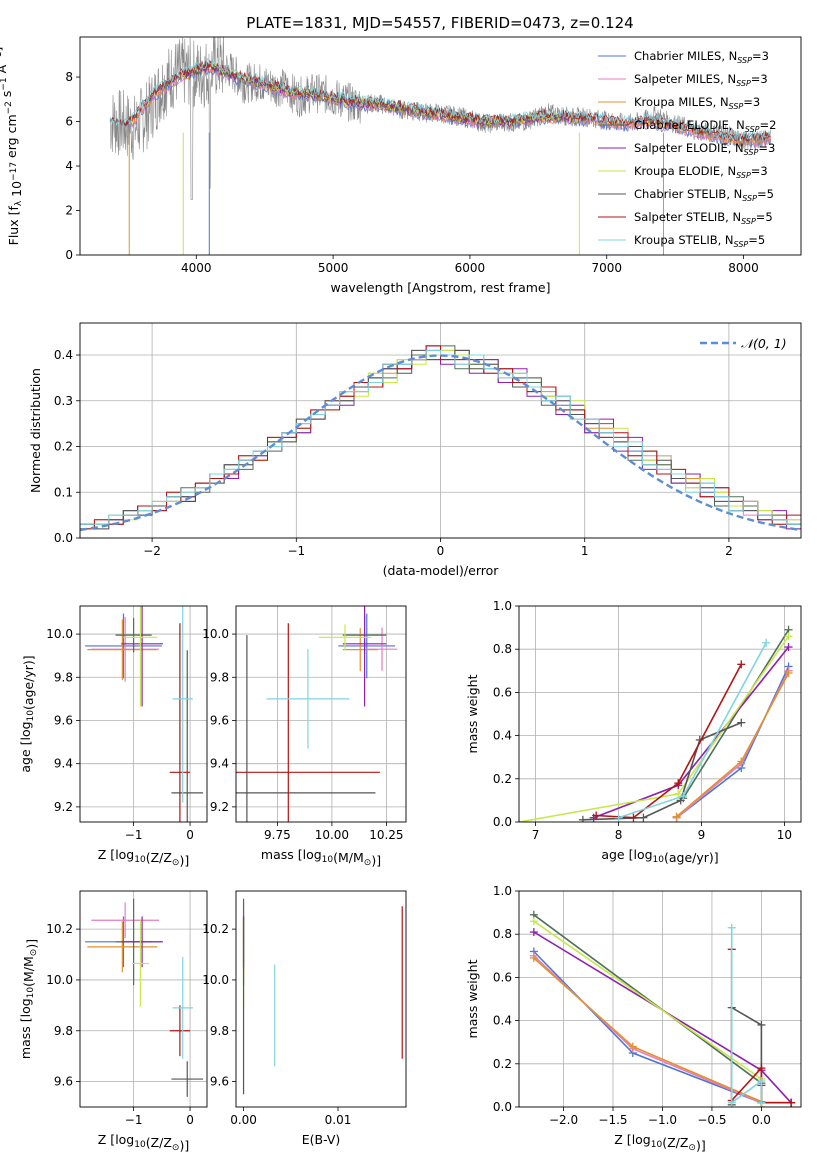 The width and height of the screenshot is (819, 1170). Describe the element at coordinates (502, 606) in the screenshot. I see `y-tick-label: 1.0` at that location.